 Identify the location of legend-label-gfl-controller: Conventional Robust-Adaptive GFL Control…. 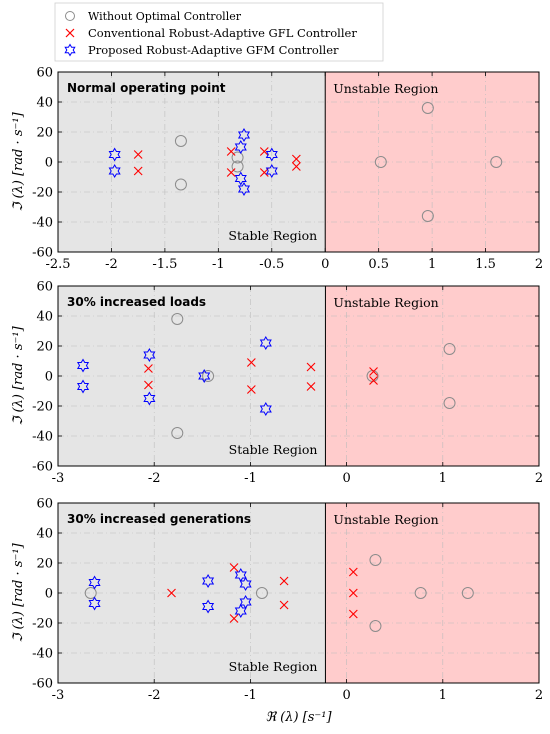
(222, 33).